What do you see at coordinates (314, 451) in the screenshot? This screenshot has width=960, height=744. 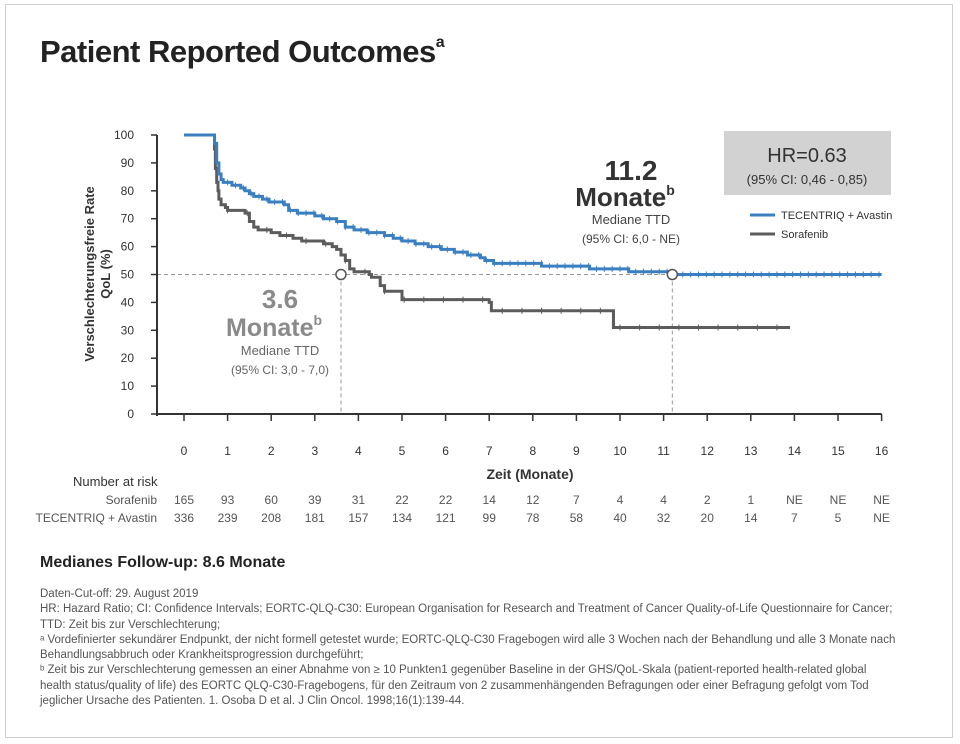 I see `x-tick-label-3: 3` at bounding box center [314, 451].